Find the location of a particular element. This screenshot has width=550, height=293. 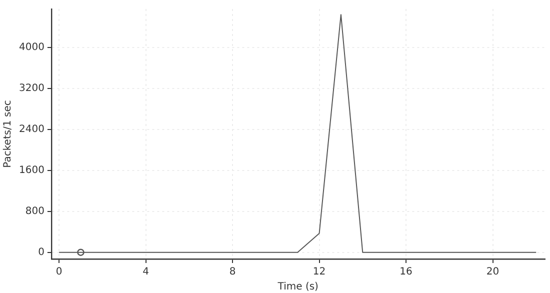

x-tick-label: 0 is located at coordinates (59, 272).